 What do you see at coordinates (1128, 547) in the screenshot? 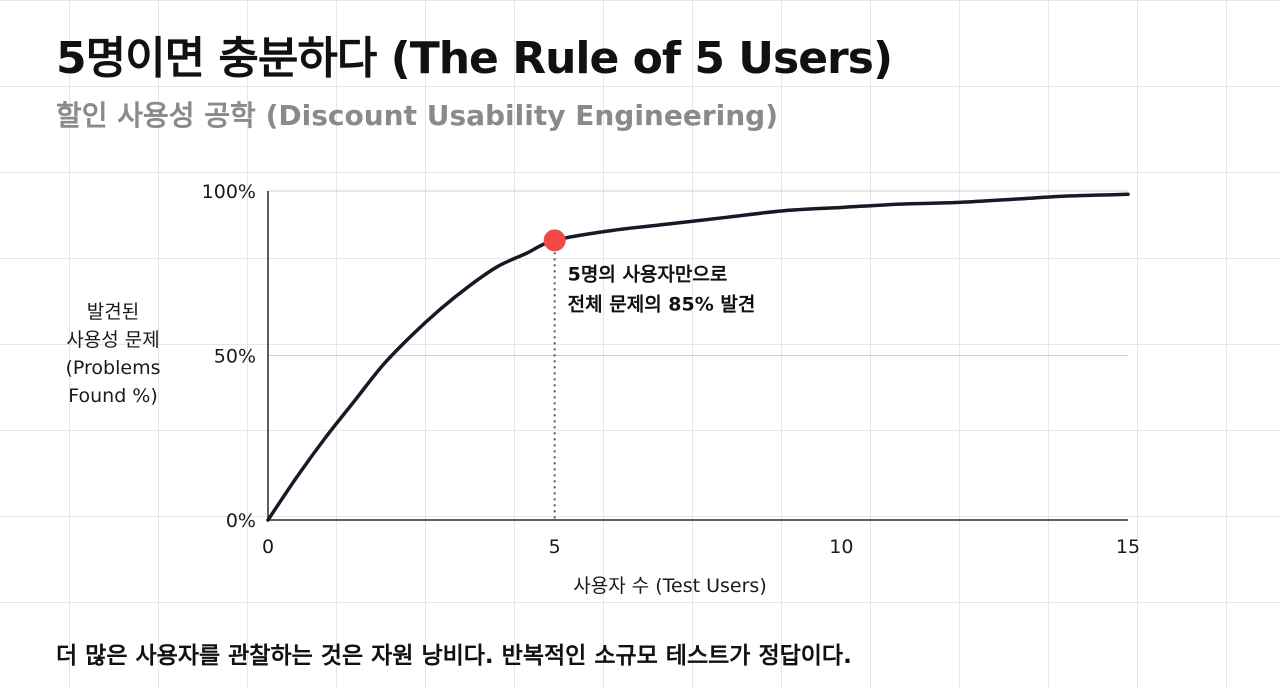
I see `x-tick-label: 15` at bounding box center [1128, 547].